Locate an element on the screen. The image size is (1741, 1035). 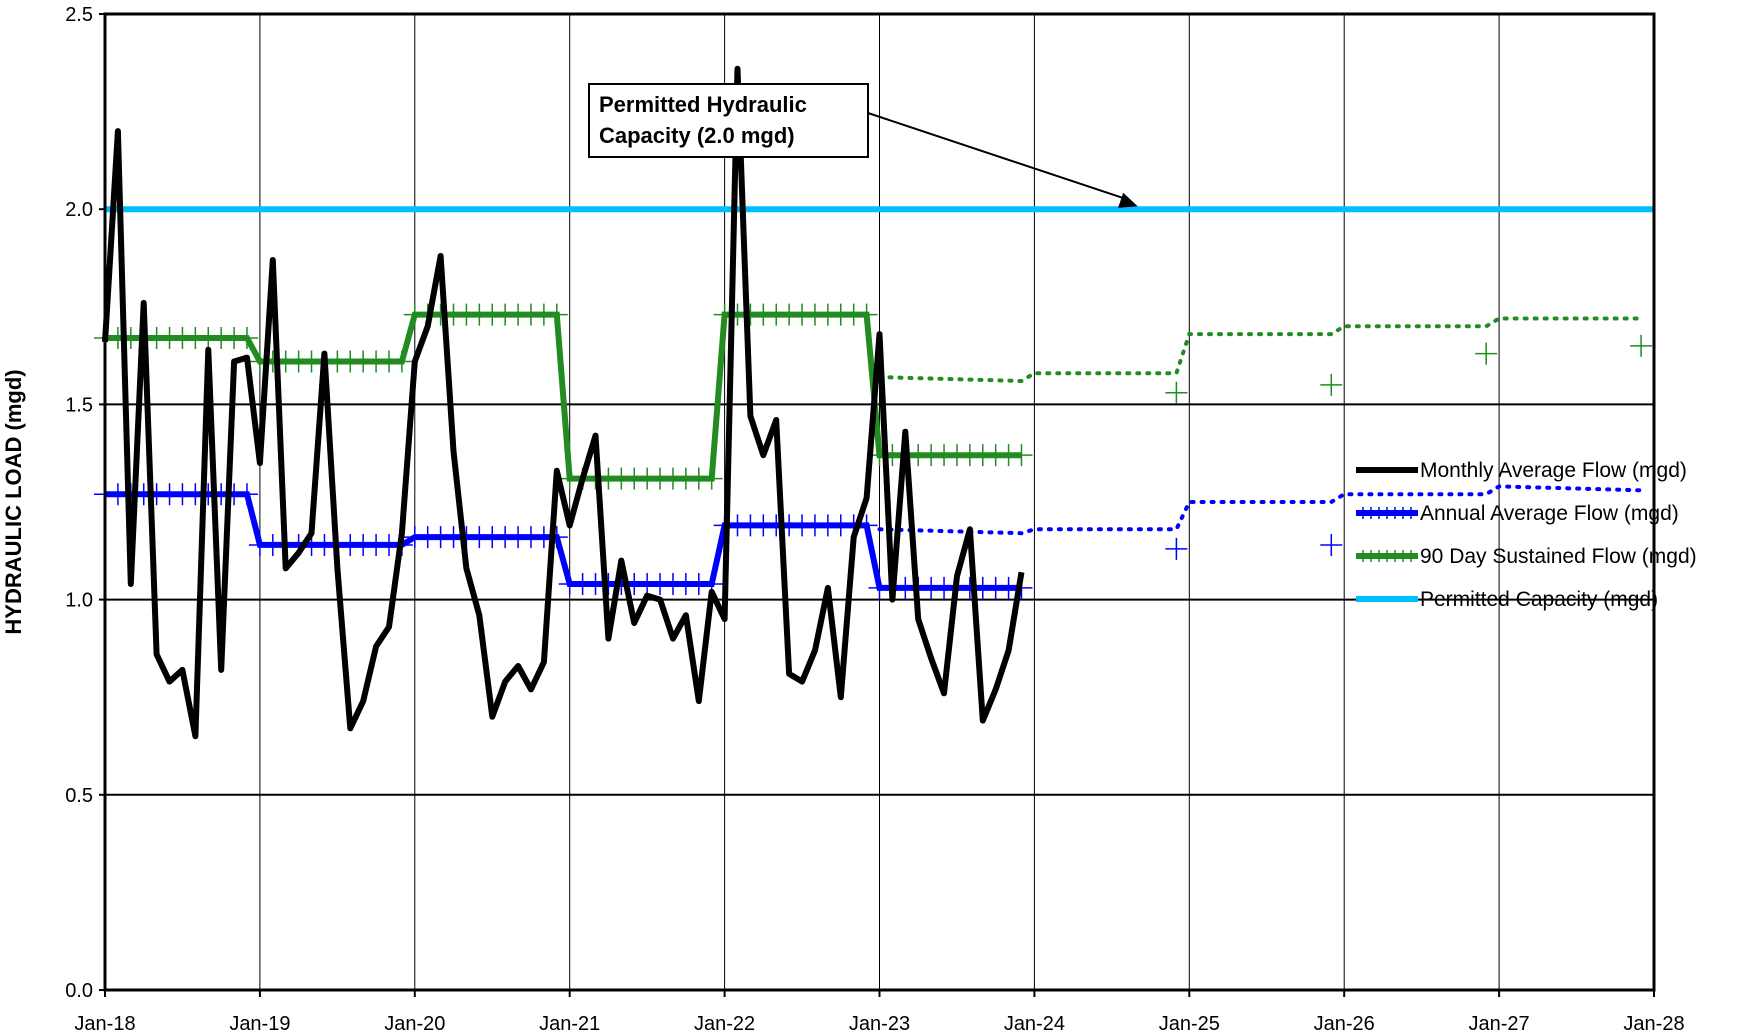
x-tick-label: Jan-19 is located at coordinates (259, 1024).